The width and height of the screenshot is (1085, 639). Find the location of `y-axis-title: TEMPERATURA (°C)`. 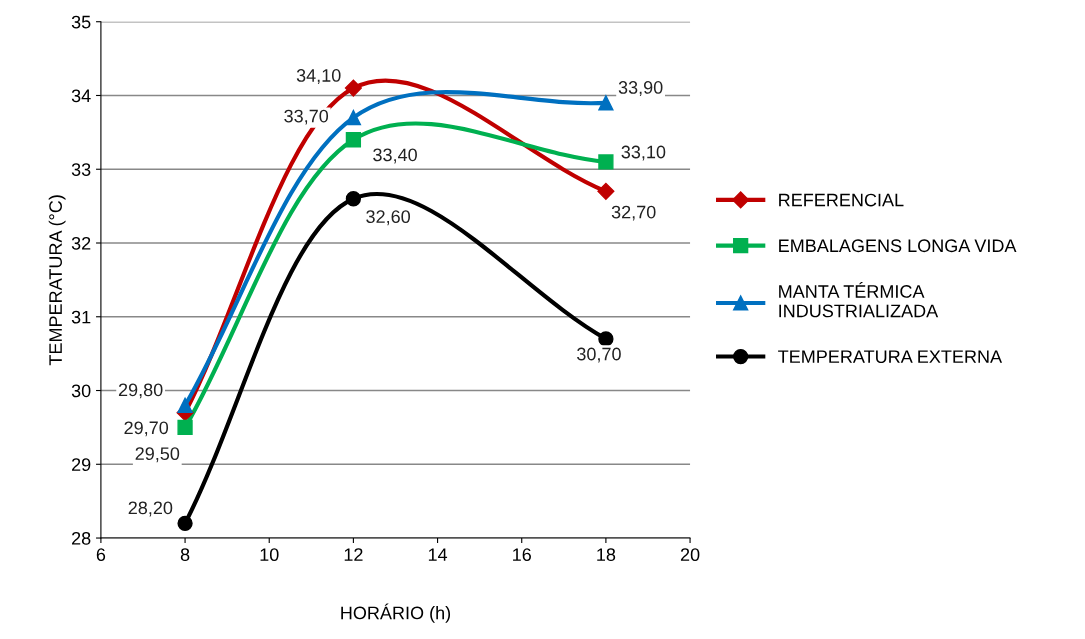

y-axis-title: TEMPERATURA (°C) is located at coordinates (57, 280).